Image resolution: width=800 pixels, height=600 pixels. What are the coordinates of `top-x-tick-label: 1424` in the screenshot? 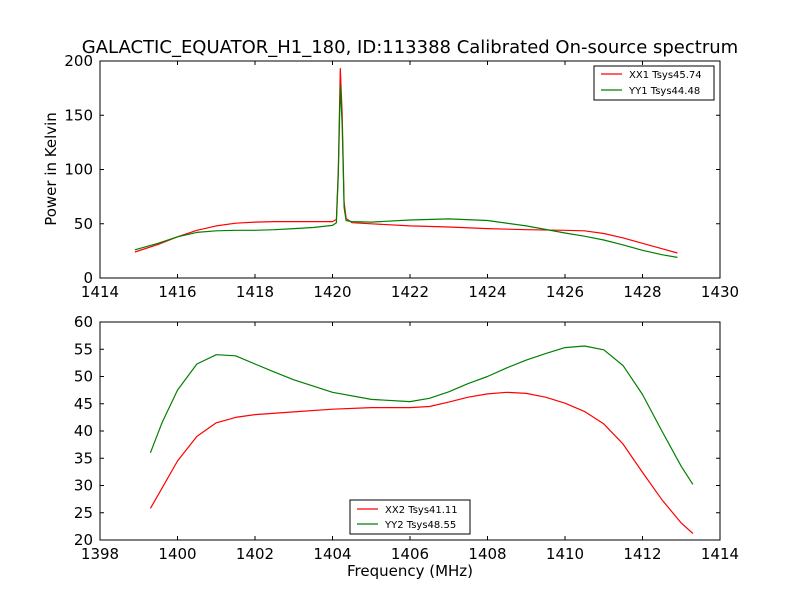 It's located at (487, 292).